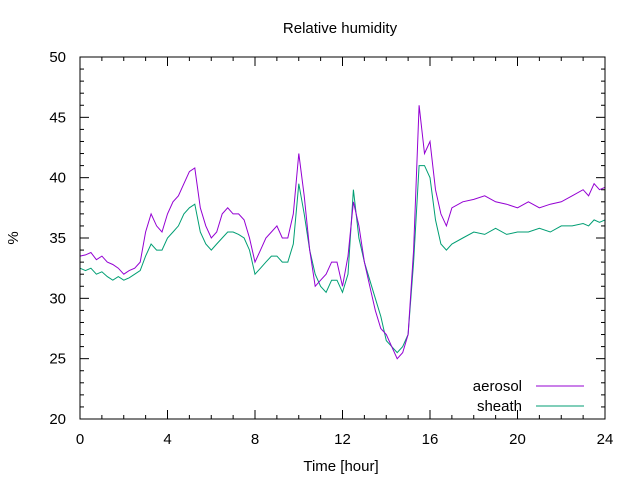 The image size is (640, 480). Describe the element at coordinates (497, 386) in the screenshot. I see `legend-label-aerosol: aerosol` at that location.